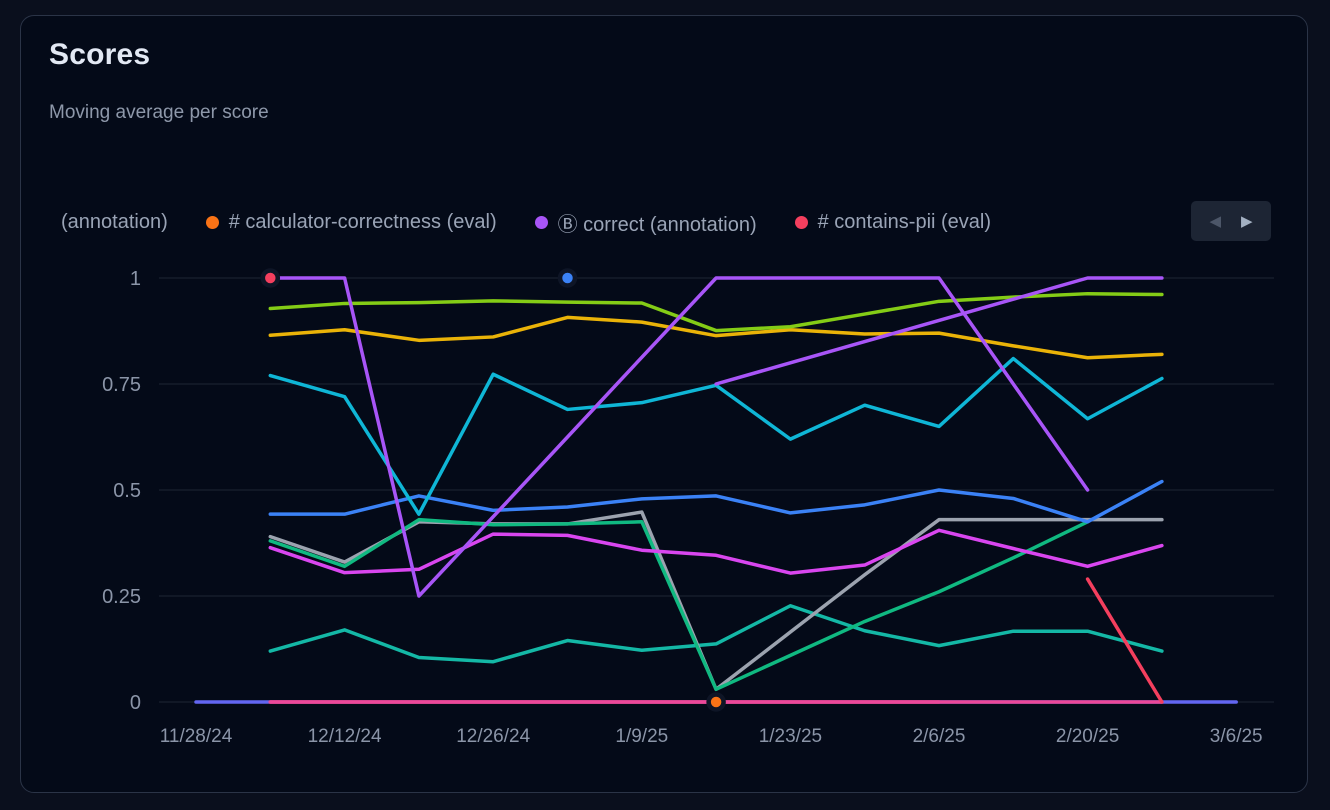 The width and height of the screenshot is (1330, 810). I want to click on legend-item-label: (annotation), so click(114, 221).